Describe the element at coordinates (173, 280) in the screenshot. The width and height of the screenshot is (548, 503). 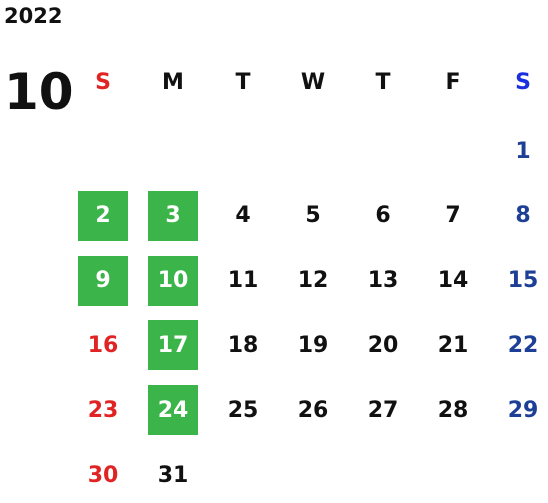
I see `highlighted-day: 10` at that location.